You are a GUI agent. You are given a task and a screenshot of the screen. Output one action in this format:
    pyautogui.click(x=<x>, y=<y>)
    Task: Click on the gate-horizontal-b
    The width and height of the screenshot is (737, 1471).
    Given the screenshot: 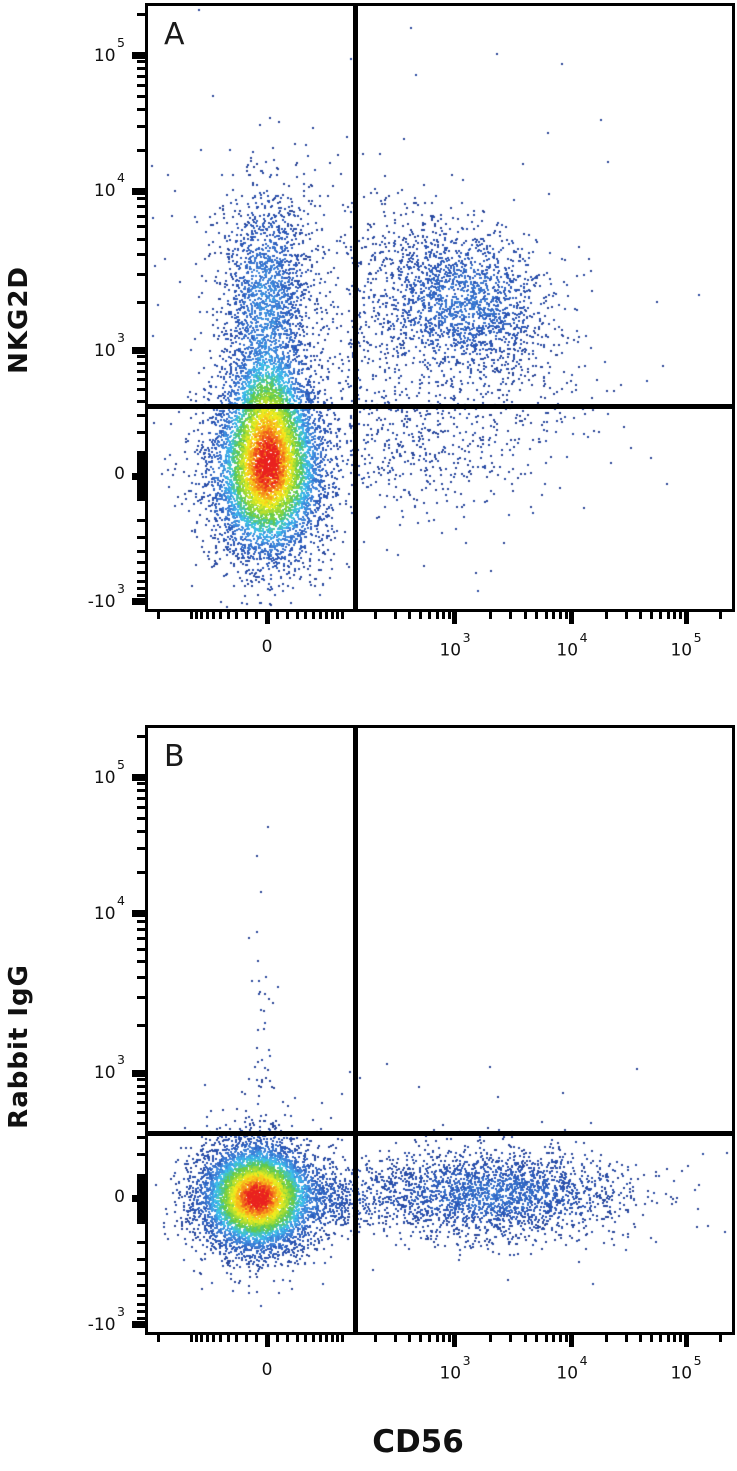 What is the action you would take?
    pyautogui.click(x=440, y=1133)
    